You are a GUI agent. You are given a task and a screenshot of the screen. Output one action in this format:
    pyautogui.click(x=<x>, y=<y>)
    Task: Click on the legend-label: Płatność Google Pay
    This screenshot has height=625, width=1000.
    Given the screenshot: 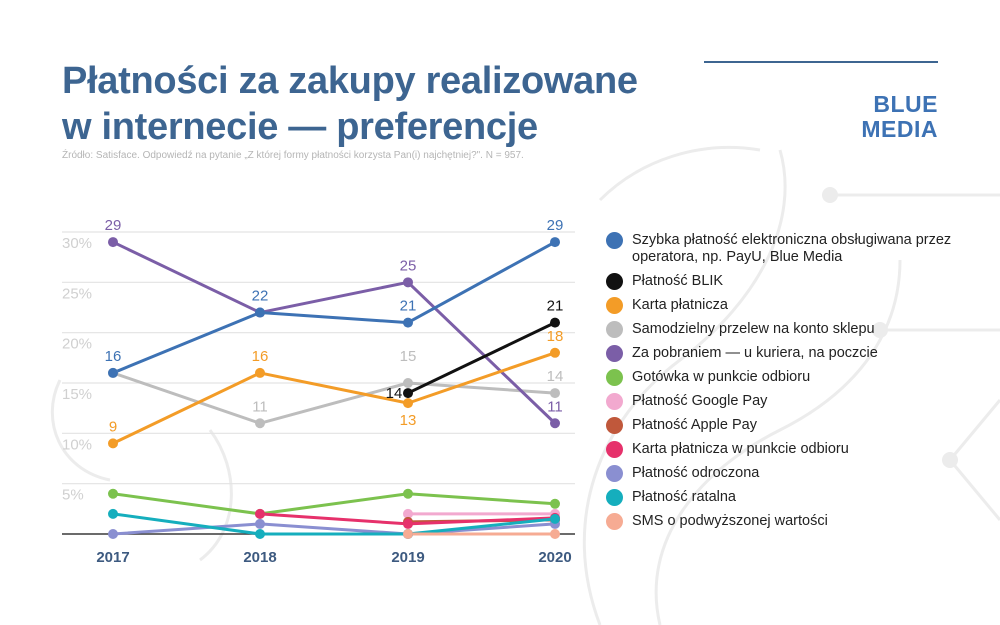 What is the action you would take?
    pyautogui.click(x=700, y=401)
    